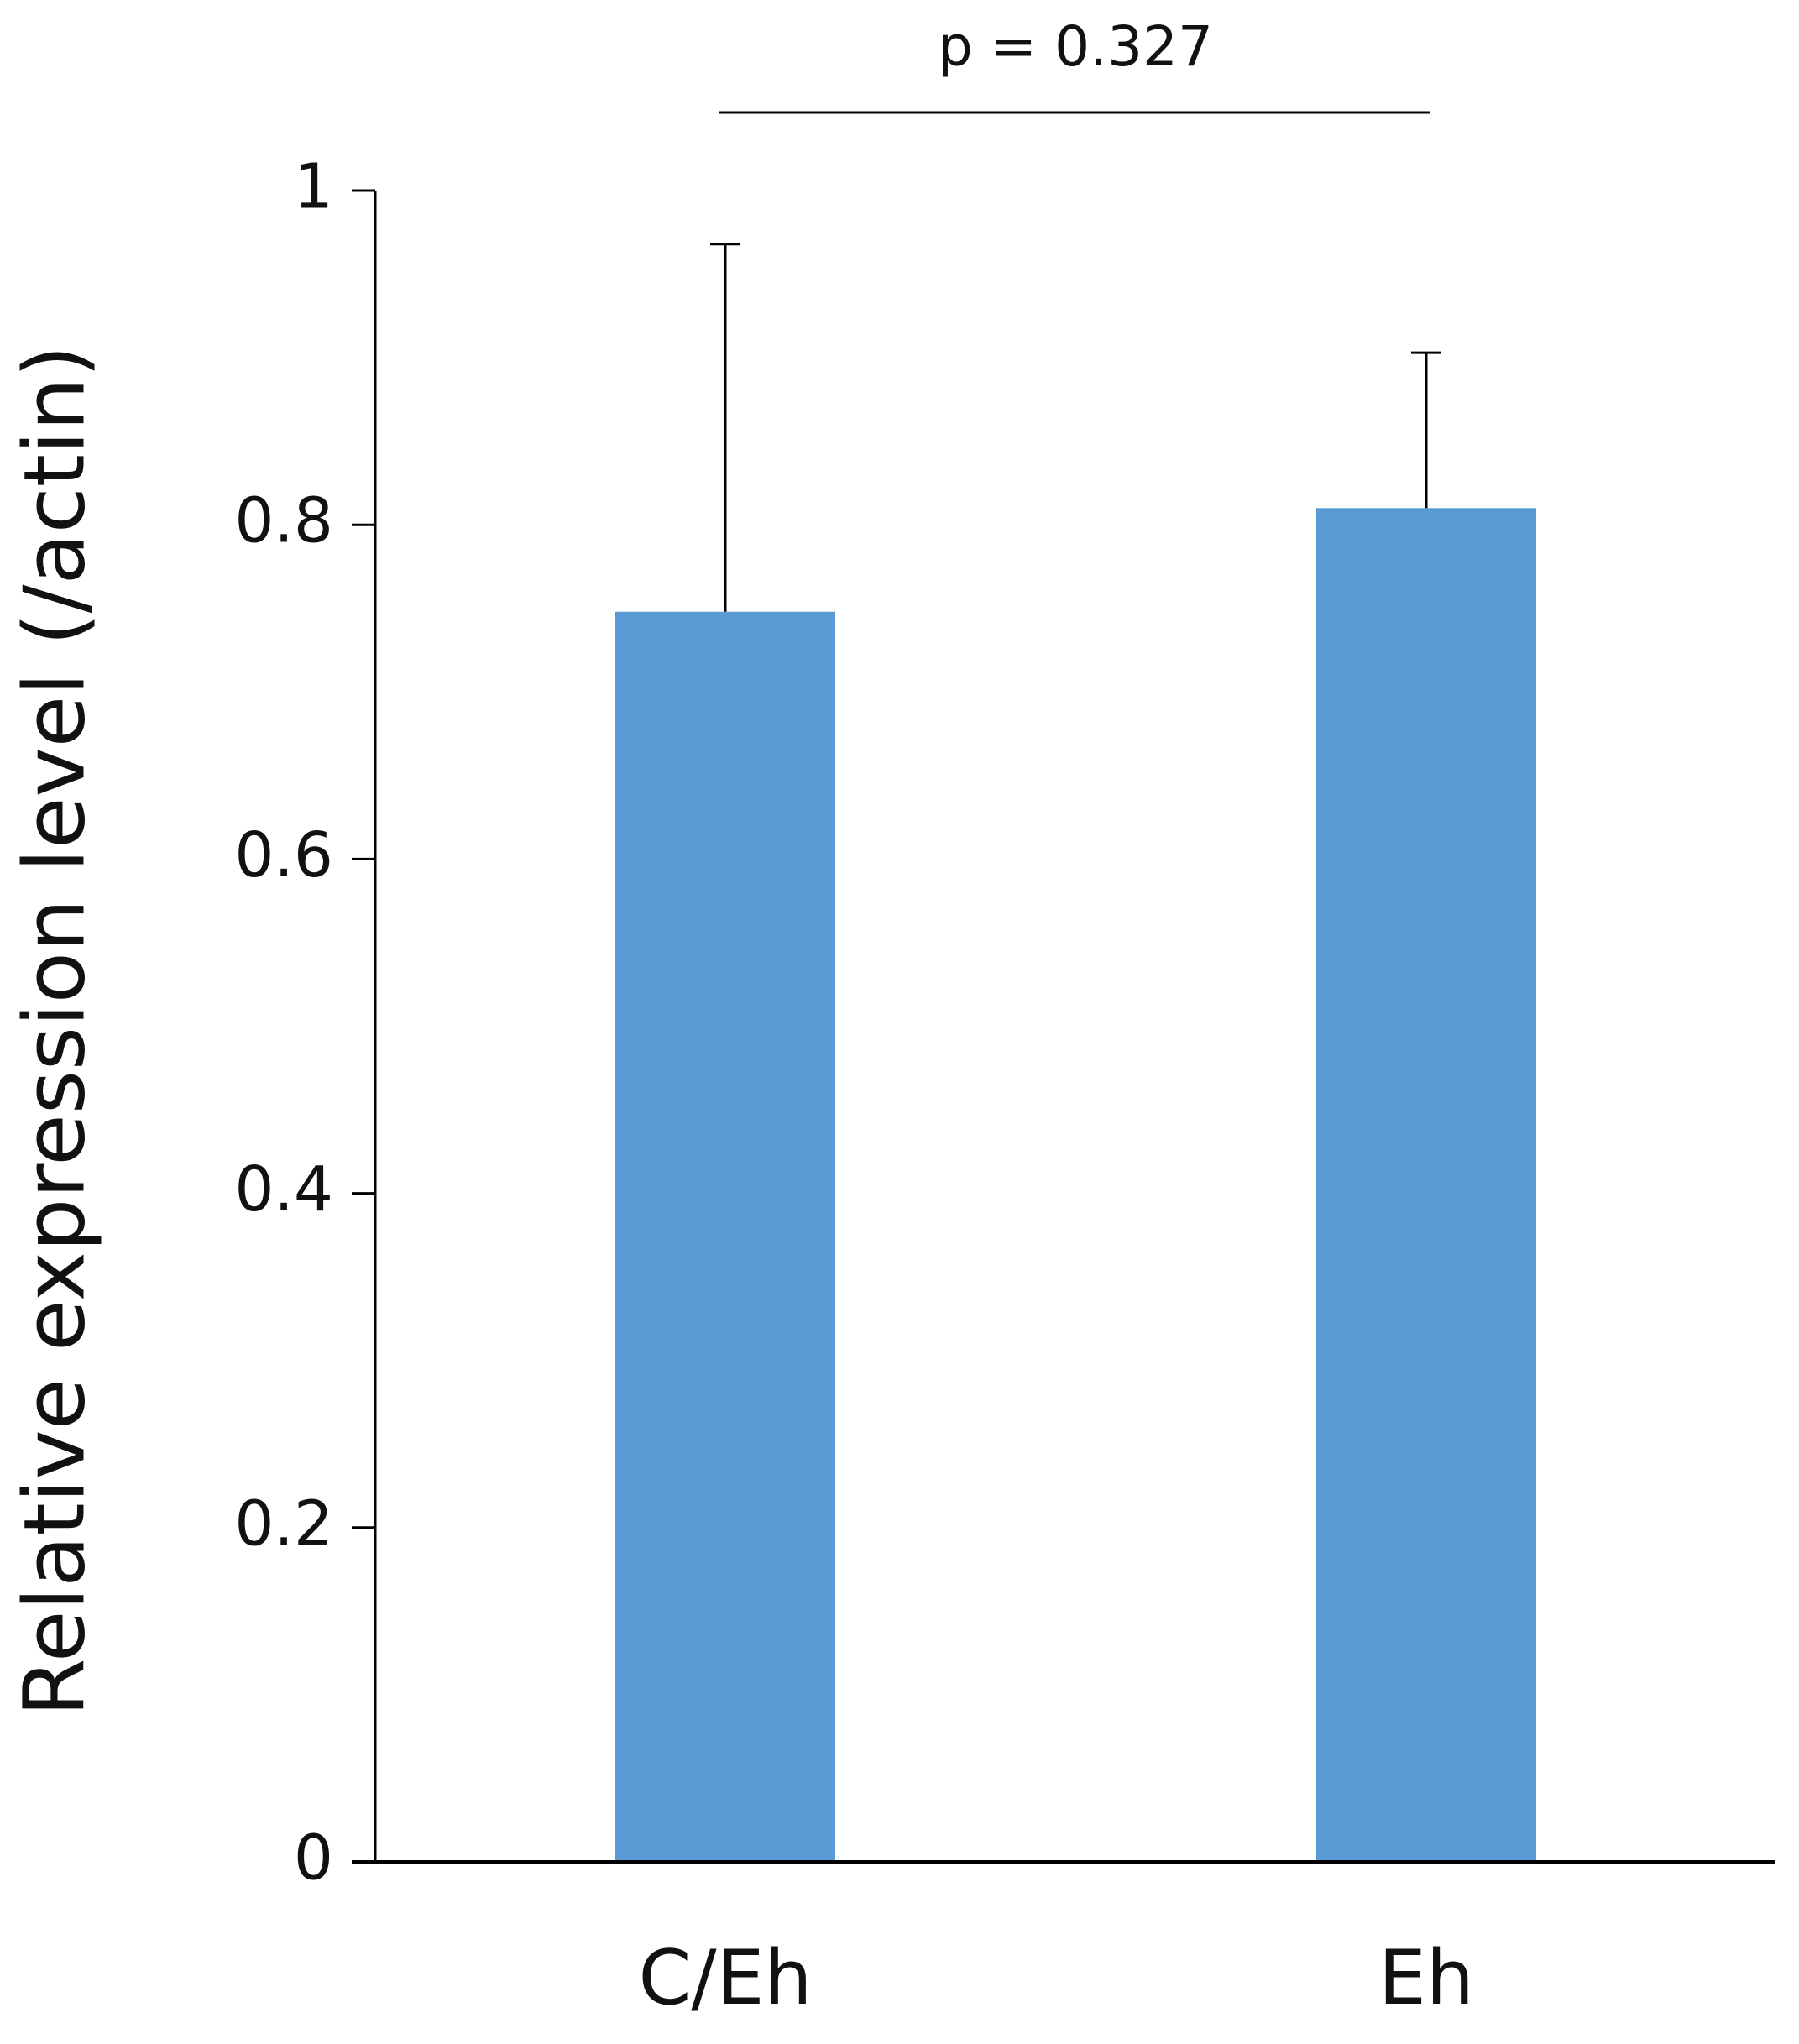  I want to click on x-tick-label: C/Eh, so click(725, 1978).